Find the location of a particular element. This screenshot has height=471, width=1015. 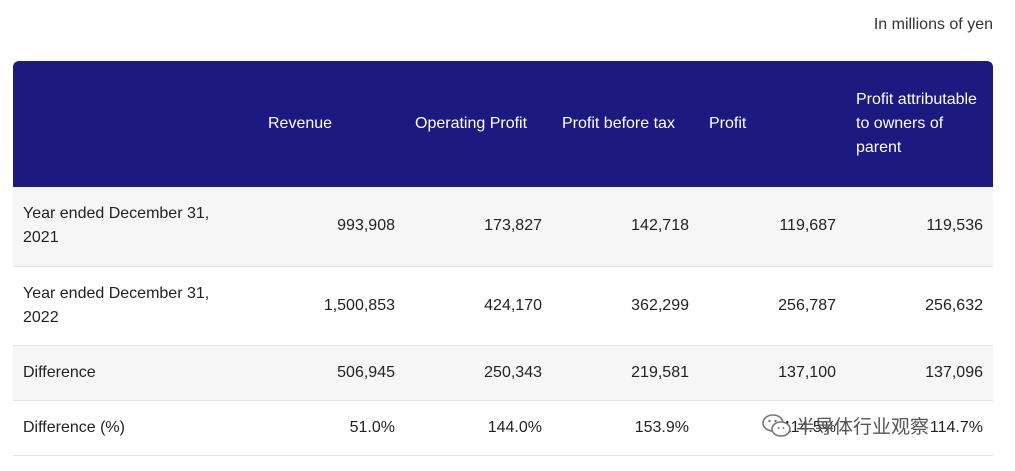

row-label: Year ended December 31, 2021 is located at coordinates (135, 227).